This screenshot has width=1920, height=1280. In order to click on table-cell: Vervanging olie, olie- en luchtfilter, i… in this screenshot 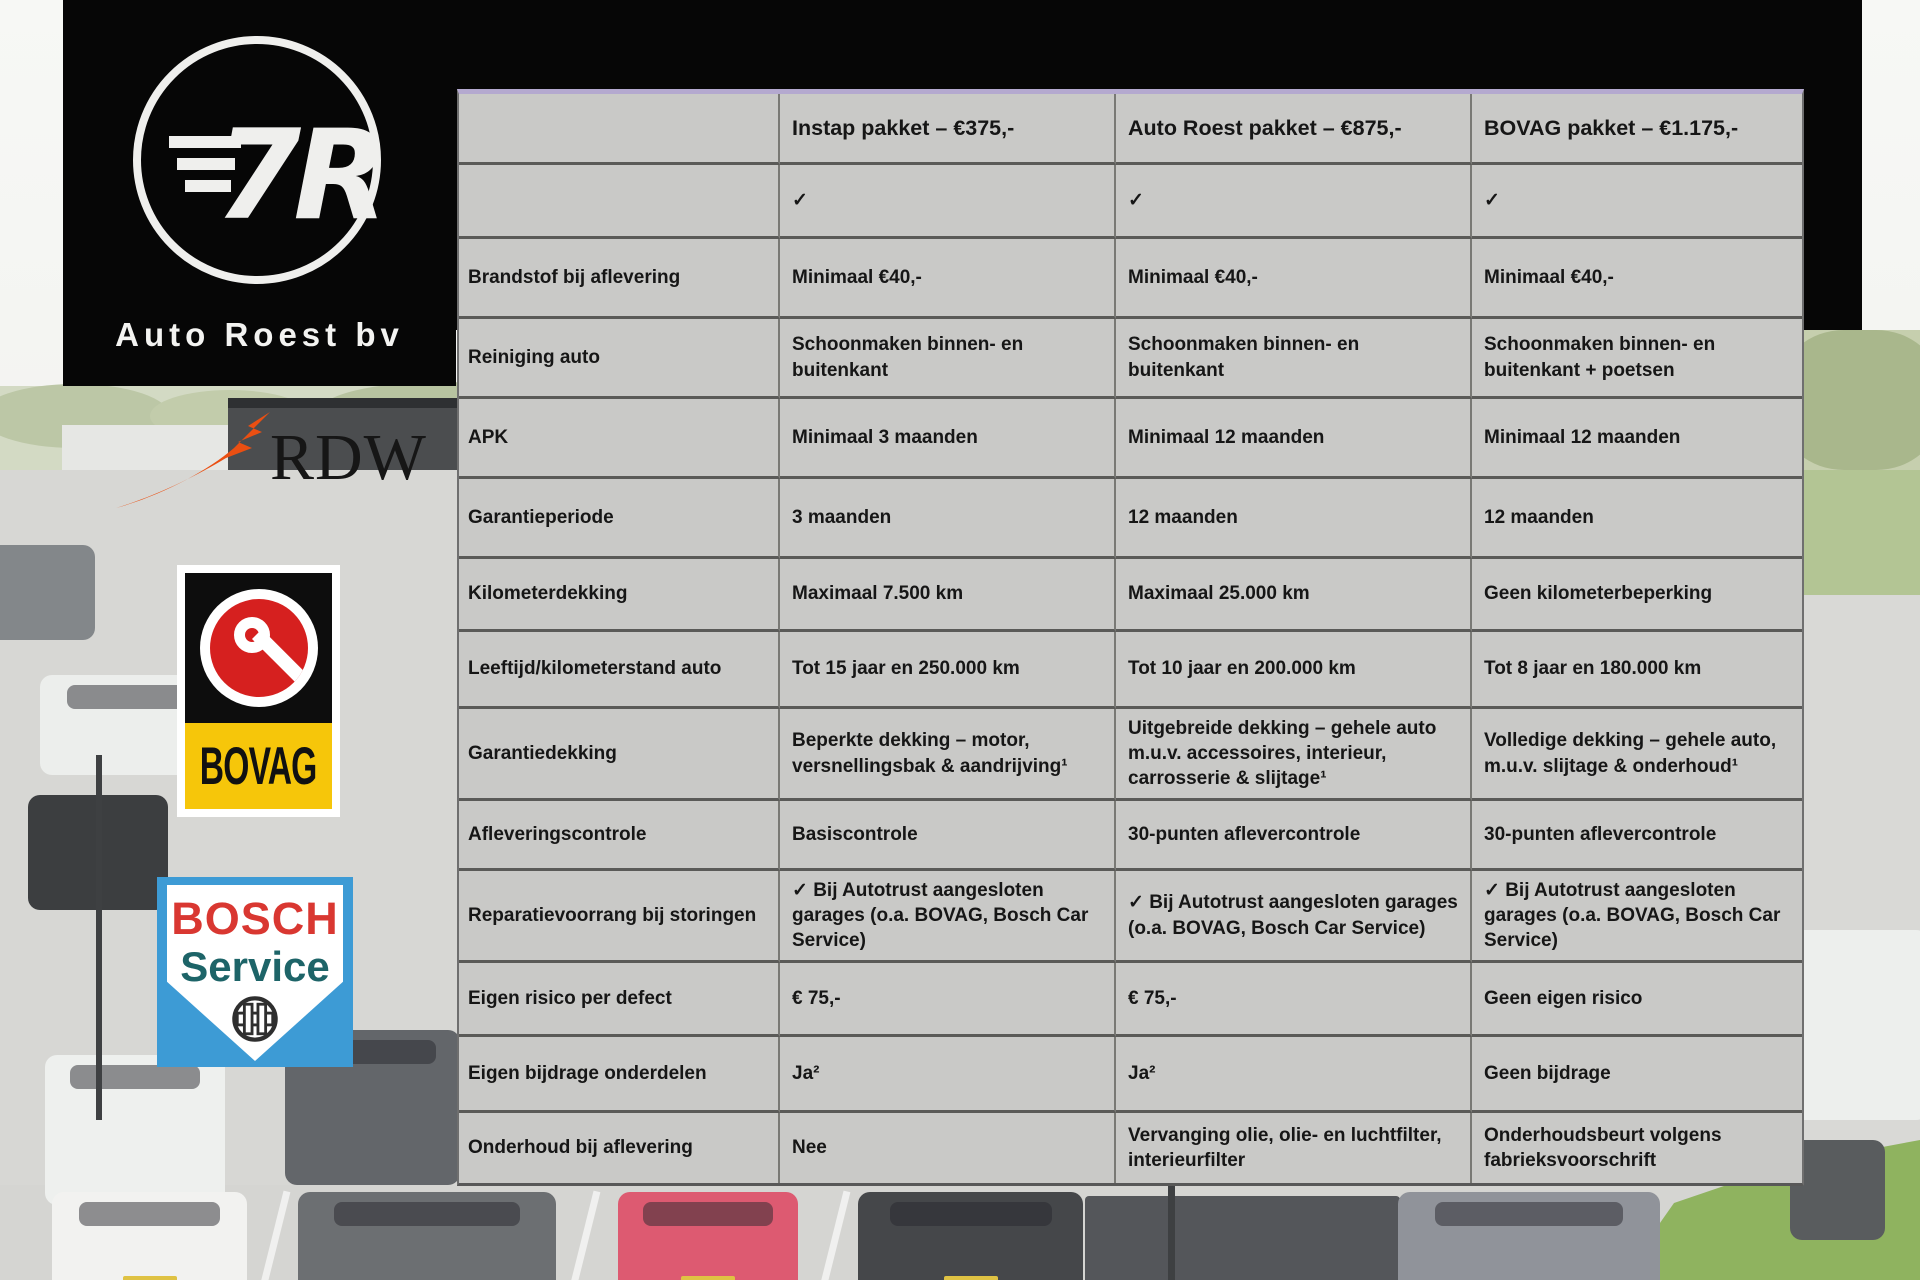, I will do `click(1294, 1148)`.